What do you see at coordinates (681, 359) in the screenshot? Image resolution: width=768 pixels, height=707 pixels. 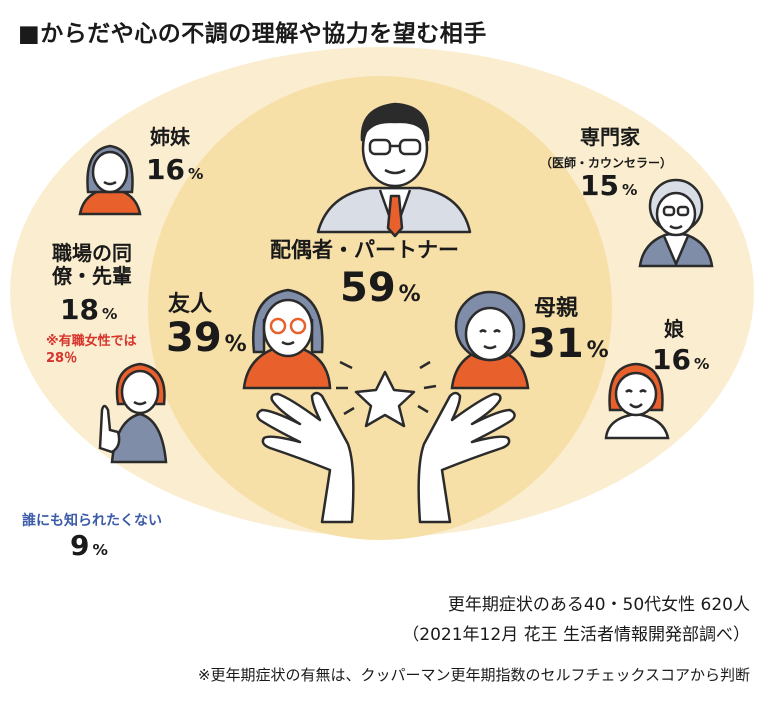 I see `value-daughter: 16%` at bounding box center [681, 359].